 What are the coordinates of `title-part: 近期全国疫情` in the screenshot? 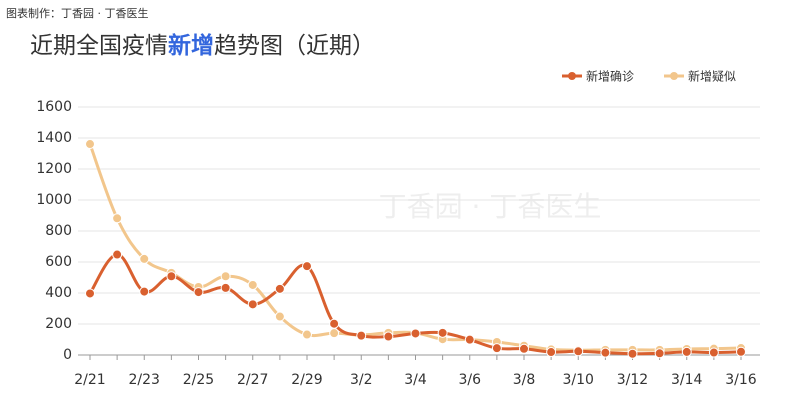 It's located at (99, 46).